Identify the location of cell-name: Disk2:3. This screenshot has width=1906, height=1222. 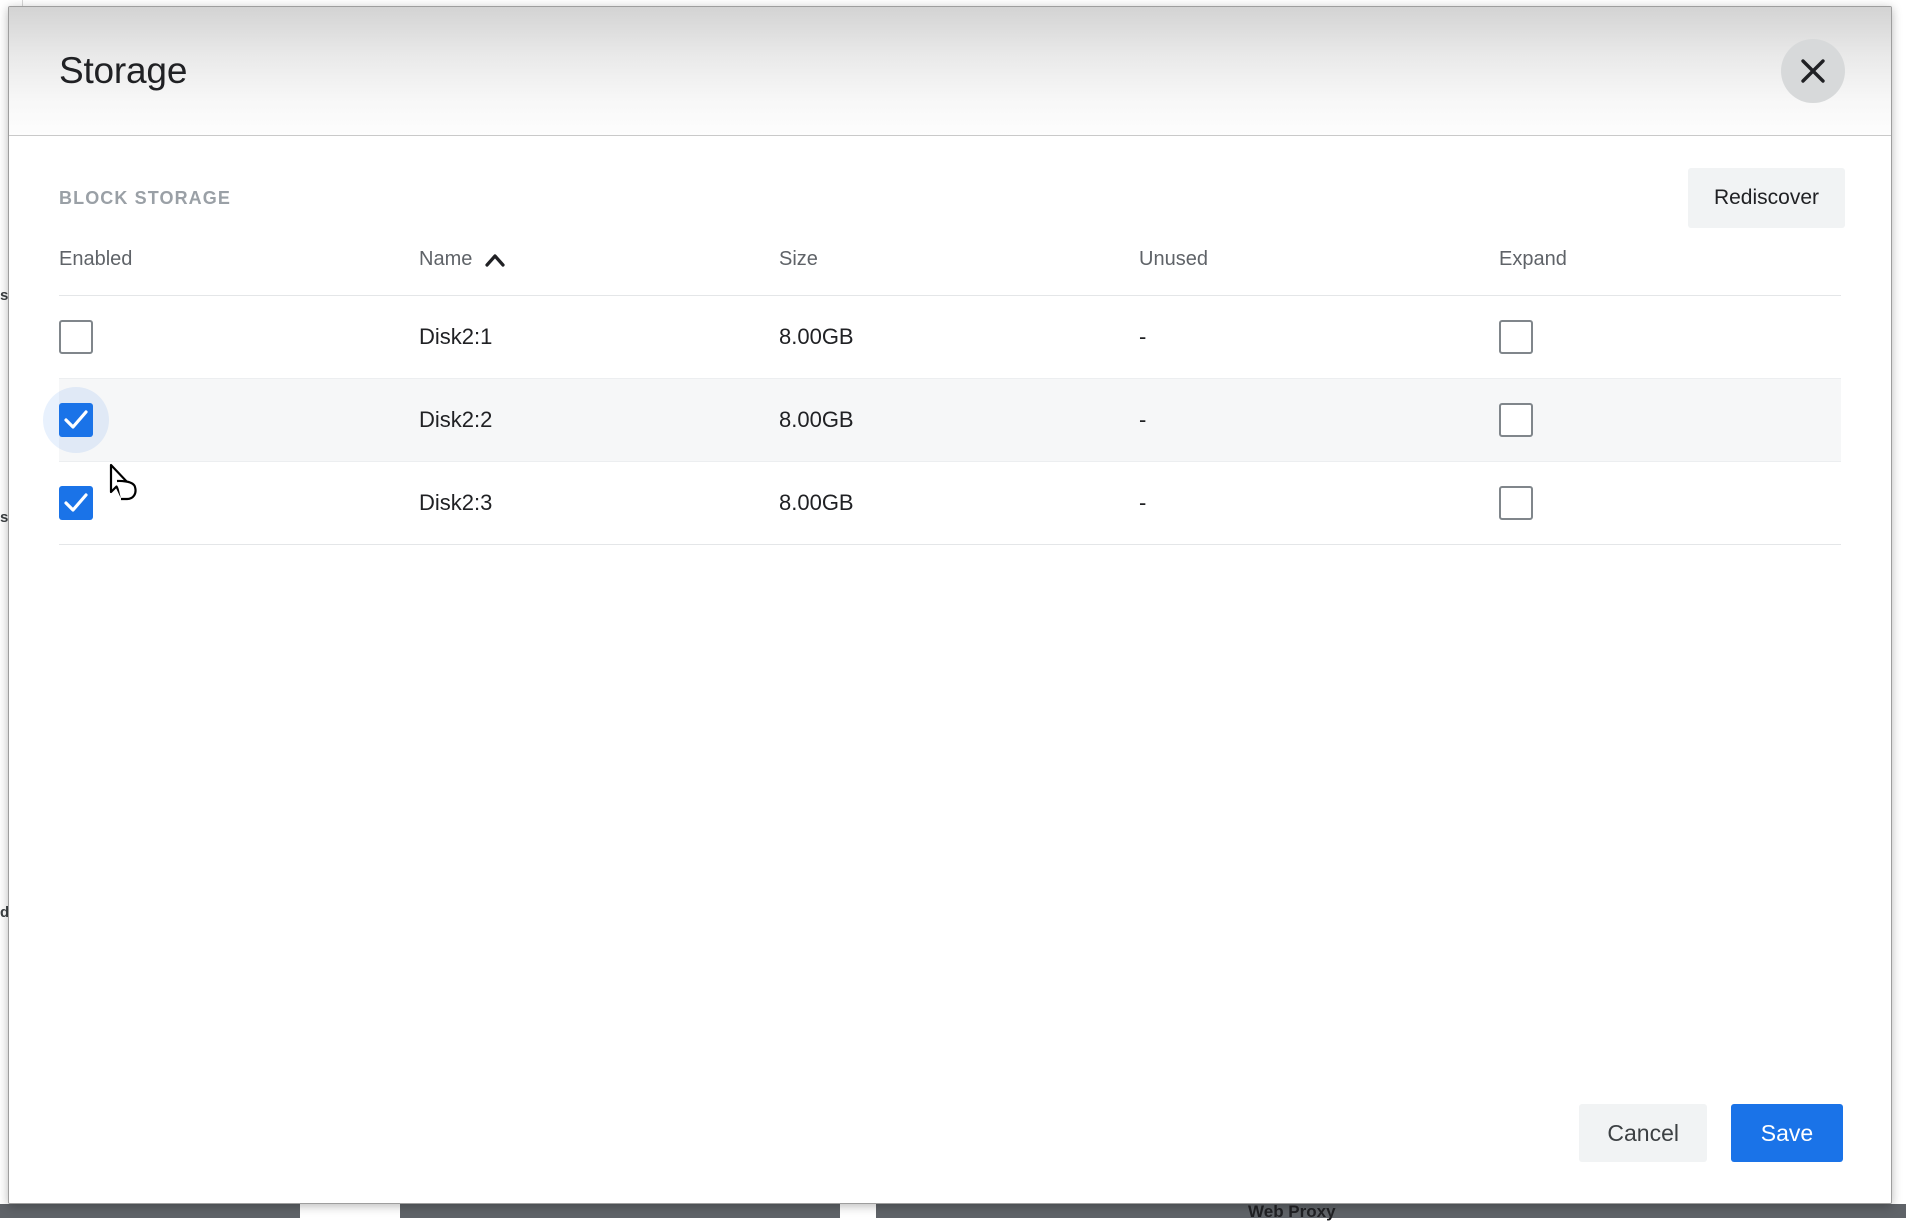
(599, 503).